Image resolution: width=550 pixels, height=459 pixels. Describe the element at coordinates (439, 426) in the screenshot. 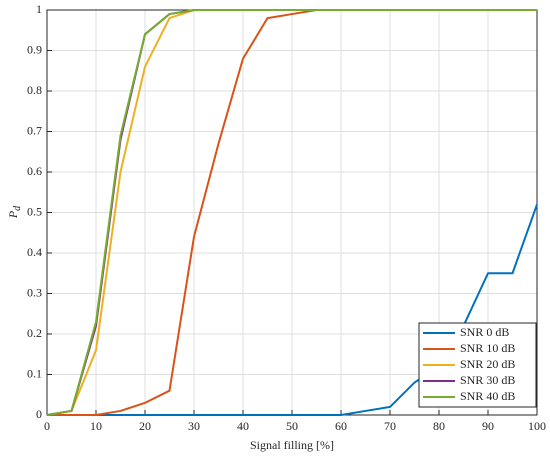

I see `x-tick-label: 80` at that location.